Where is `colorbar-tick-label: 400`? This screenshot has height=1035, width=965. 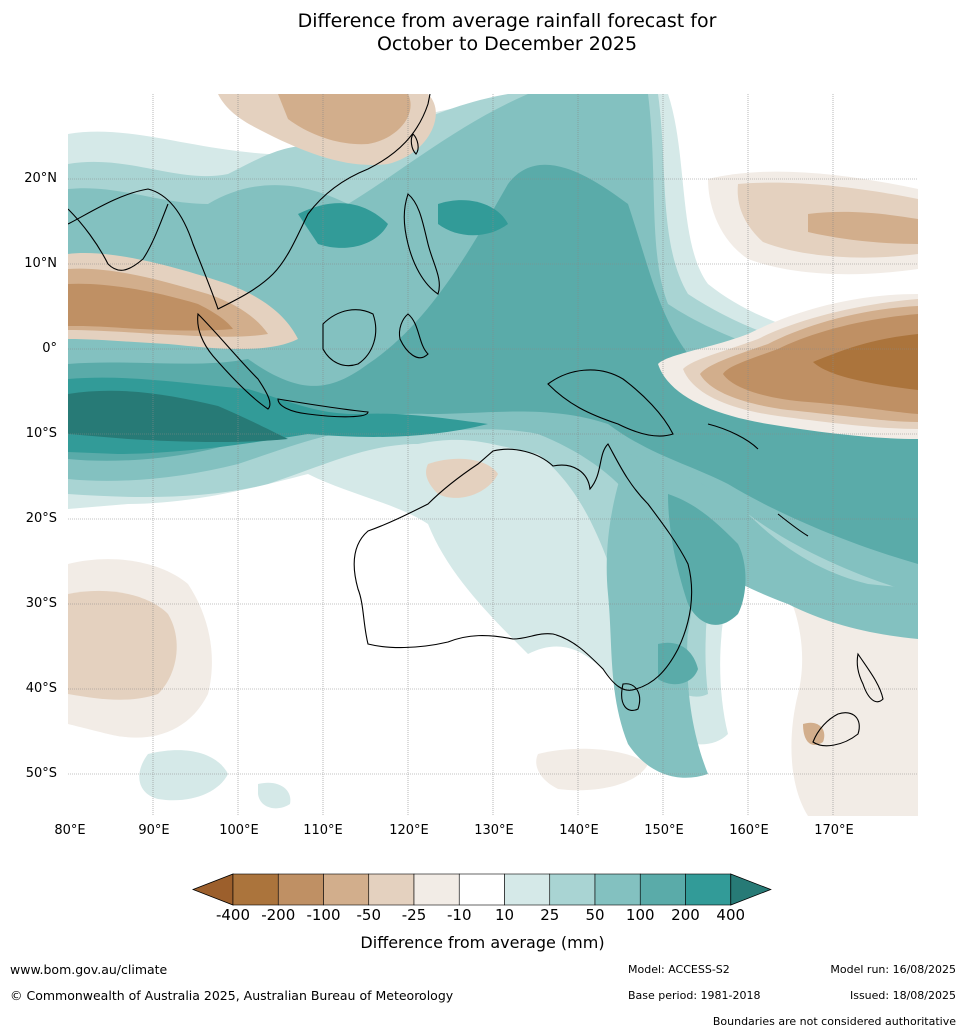
colorbar-tick-label: 400 is located at coordinates (731, 915).